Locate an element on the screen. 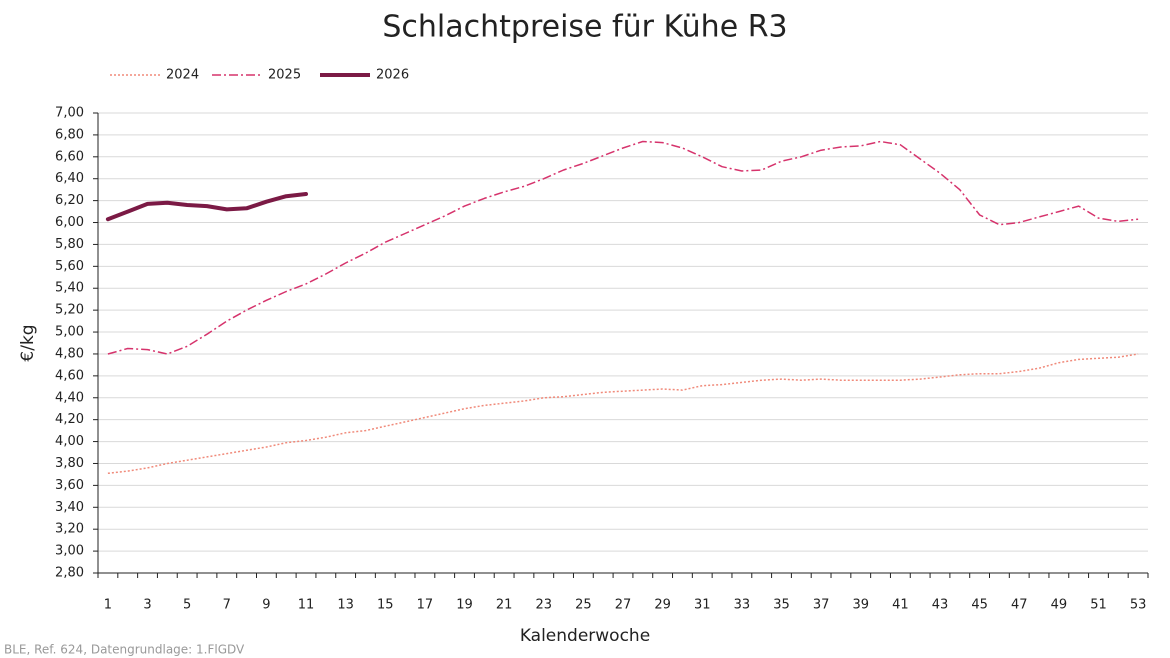 The height and width of the screenshot is (658, 1170). y-tick-label: 6,40 is located at coordinates (69, 178).